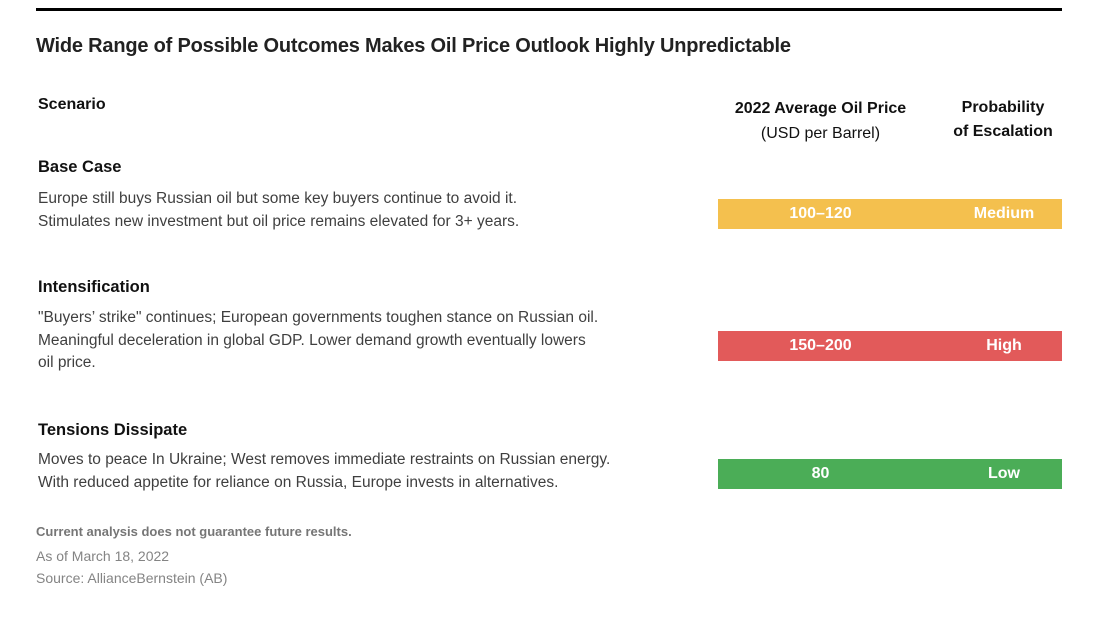 Image resolution: width=1098 pixels, height=632 pixels. Describe the element at coordinates (94, 287) in the screenshot. I see `scenario-heading-intensification: Intensification` at that location.